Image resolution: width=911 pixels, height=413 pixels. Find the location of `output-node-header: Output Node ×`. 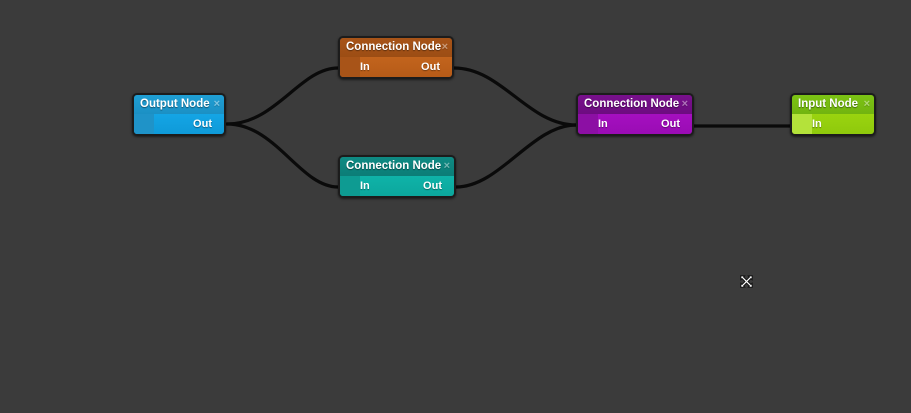

output-node-header: Output Node × is located at coordinates (179, 104).